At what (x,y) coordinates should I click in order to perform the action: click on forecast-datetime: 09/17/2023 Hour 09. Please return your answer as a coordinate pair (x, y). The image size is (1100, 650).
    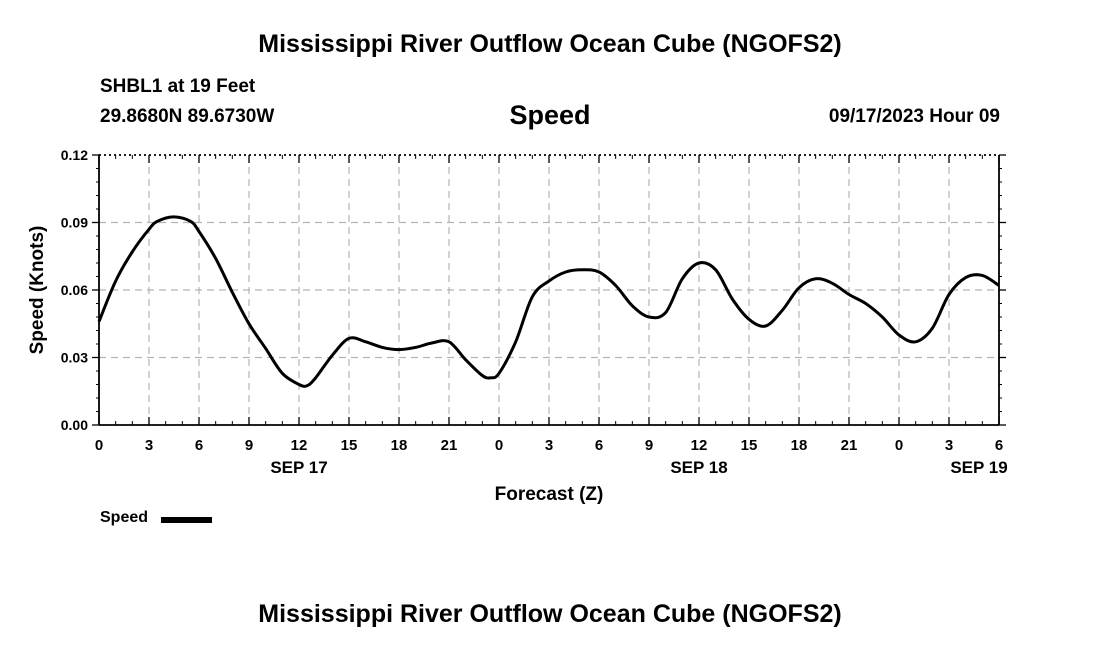
    Looking at the image, I should click on (914, 116).